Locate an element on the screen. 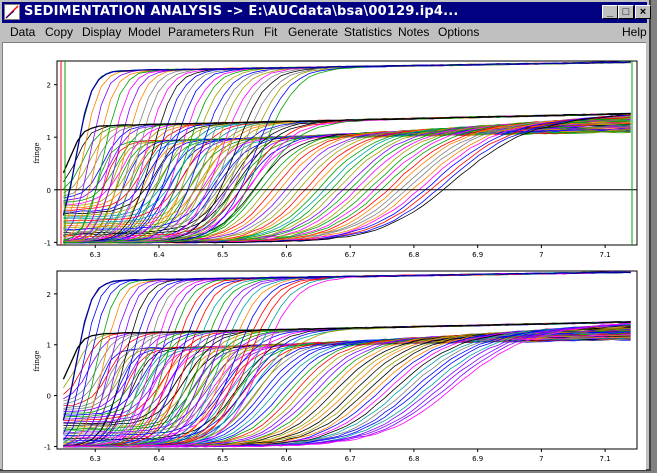 This screenshot has height=473, width=657. top-x-tick-label: 6.3 is located at coordinates (95, 255).